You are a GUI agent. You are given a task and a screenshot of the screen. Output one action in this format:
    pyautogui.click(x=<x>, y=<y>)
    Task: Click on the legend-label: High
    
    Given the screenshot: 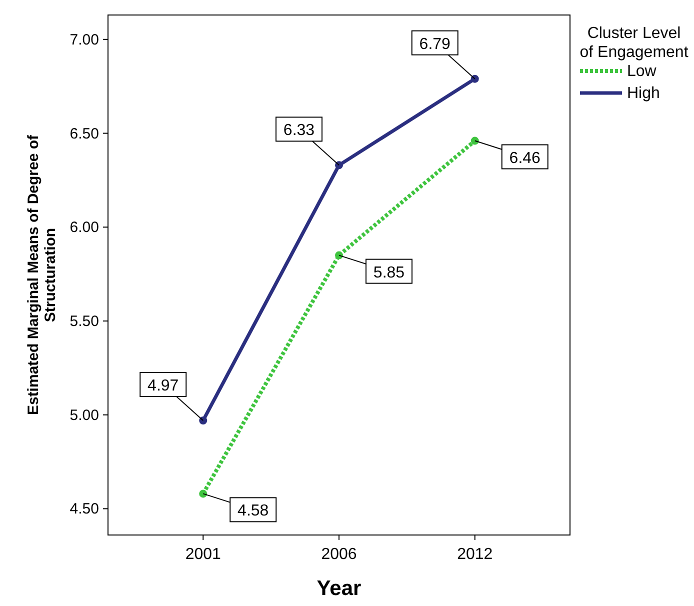 What is the action you would take?
    pyautogui.click(x=643, y=93)
    